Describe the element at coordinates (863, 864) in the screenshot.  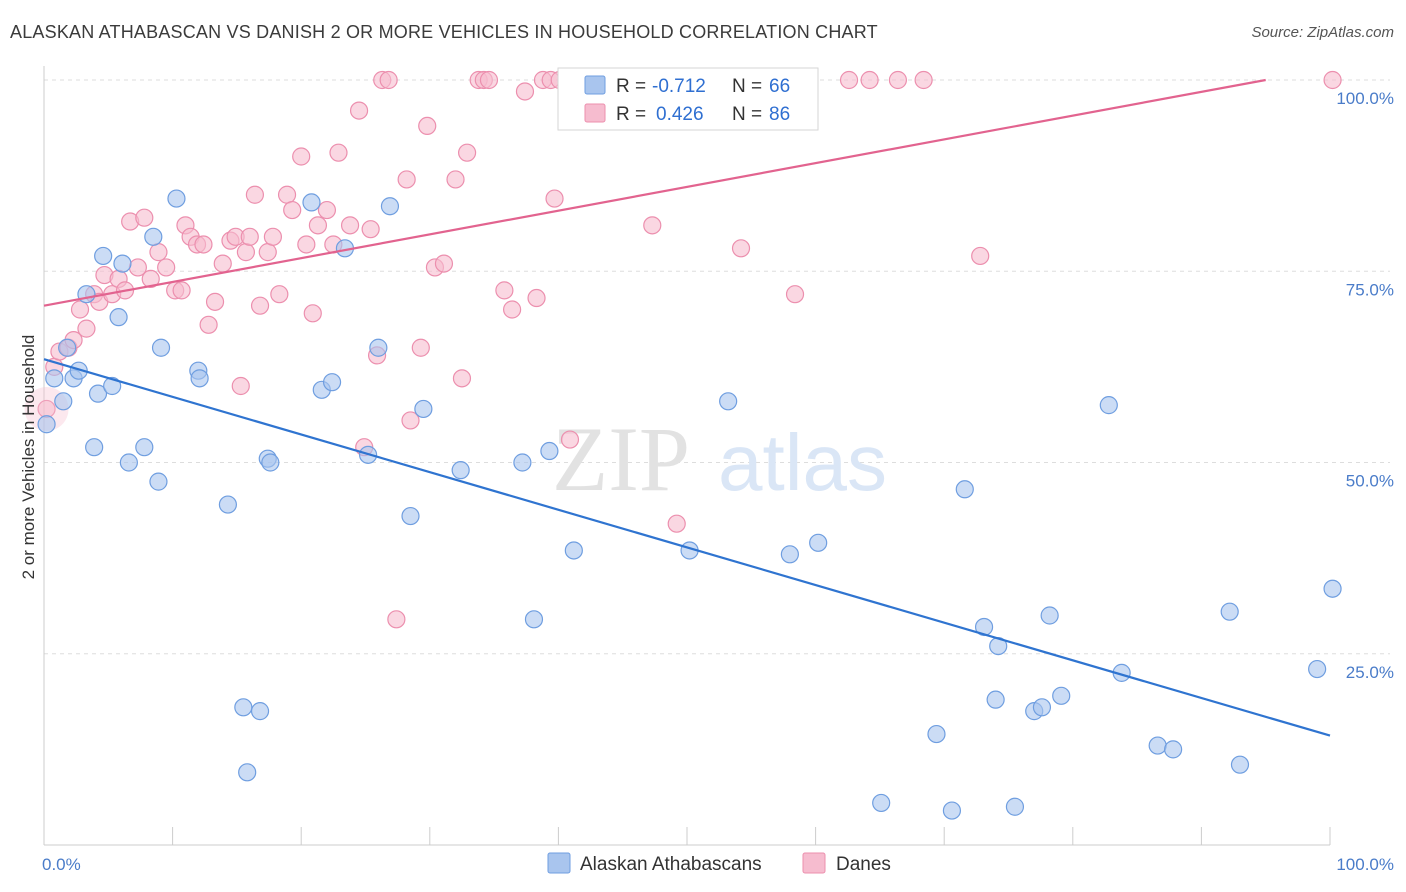
I see `bottom-legend-label-pink: Danes` at that location.